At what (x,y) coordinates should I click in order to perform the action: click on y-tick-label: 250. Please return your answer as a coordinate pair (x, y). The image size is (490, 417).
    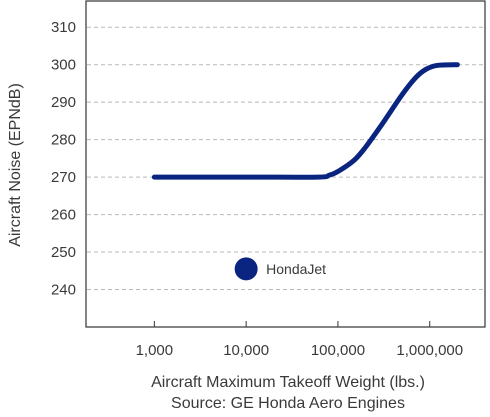
    Looking at the image, I should click on (63, 252).